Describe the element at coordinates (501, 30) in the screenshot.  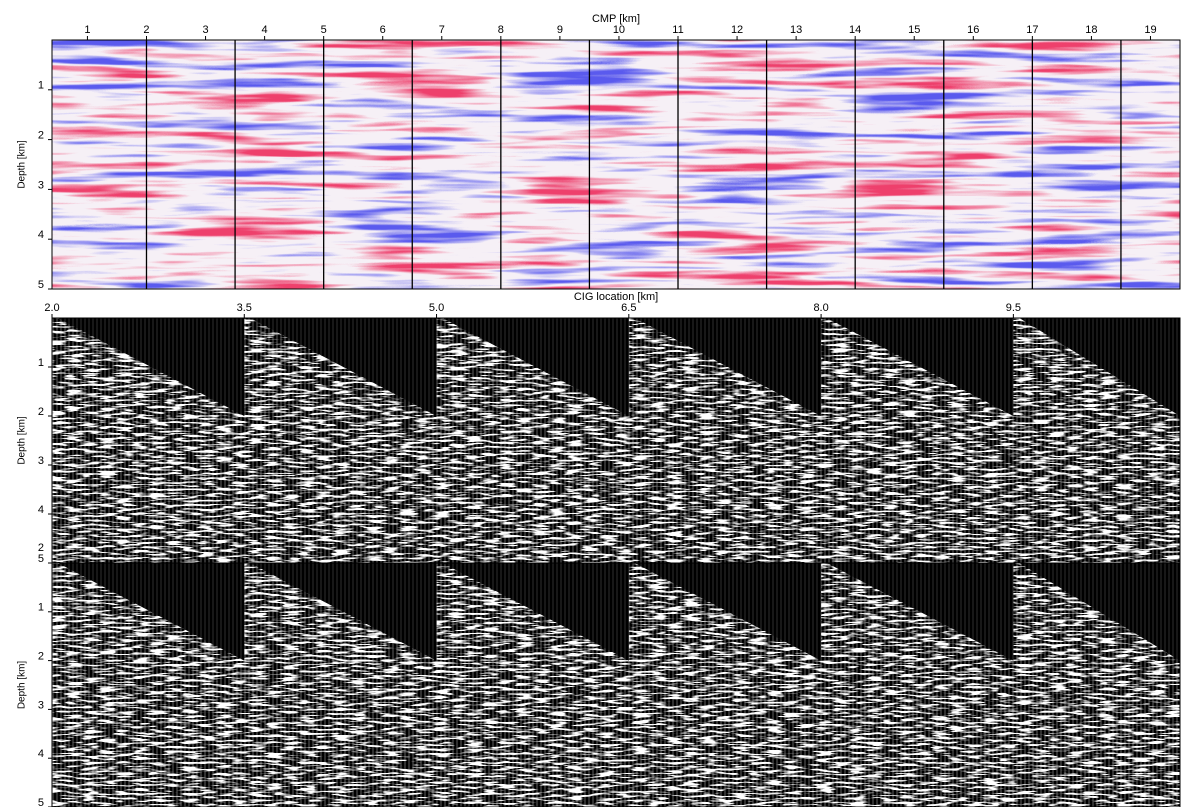
I see `x-tick-label: 8` at that location.